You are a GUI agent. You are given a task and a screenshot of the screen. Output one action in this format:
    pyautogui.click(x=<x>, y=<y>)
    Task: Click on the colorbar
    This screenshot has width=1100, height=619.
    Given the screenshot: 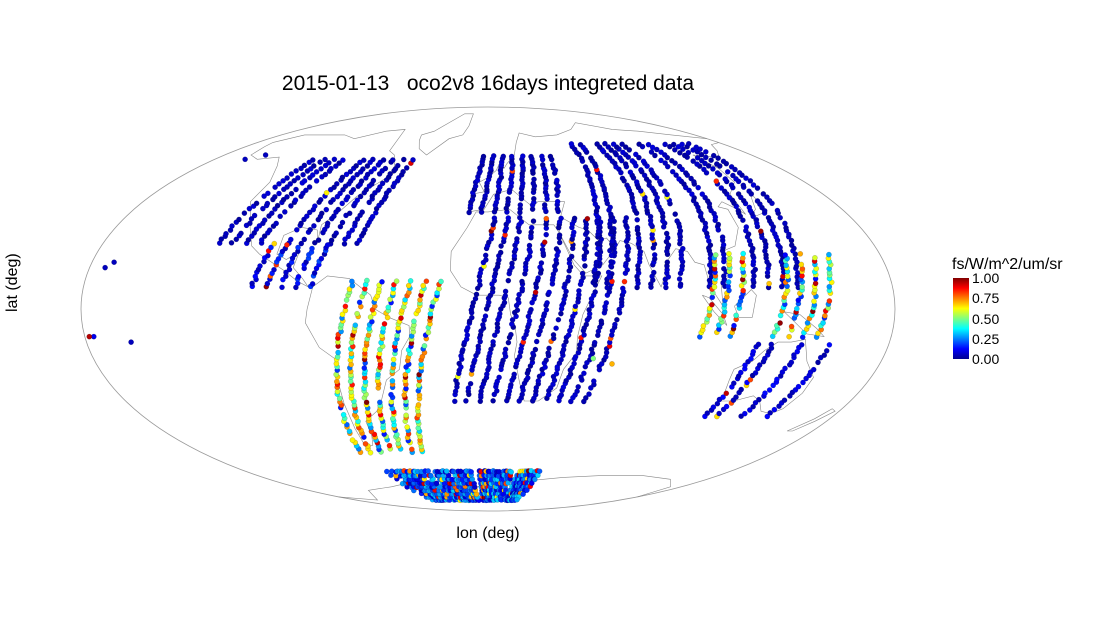 What is the action you would take?
    pyautogui.click(x=961, y=318)
    